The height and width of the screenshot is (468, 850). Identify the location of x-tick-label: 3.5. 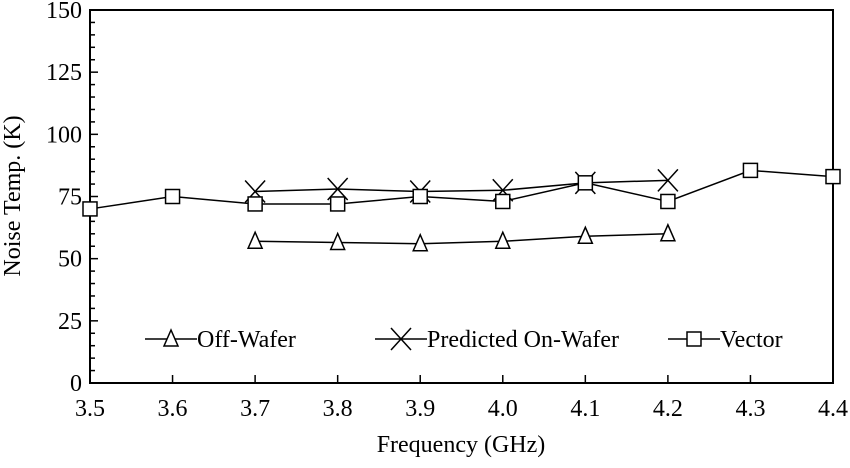
(90, 409).